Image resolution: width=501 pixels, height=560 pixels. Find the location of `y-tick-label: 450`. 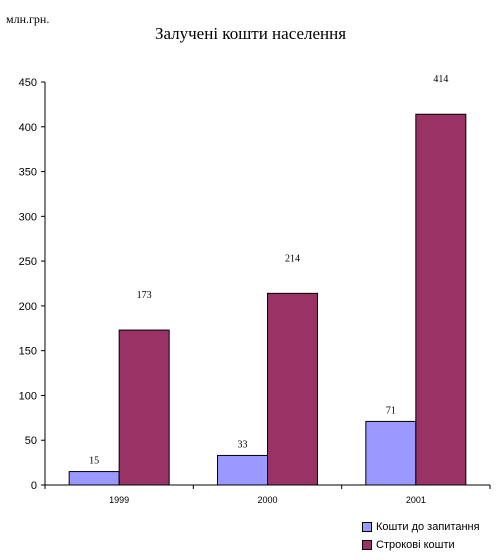

y-tick-label: 450 is located at coordinates (28, 83).